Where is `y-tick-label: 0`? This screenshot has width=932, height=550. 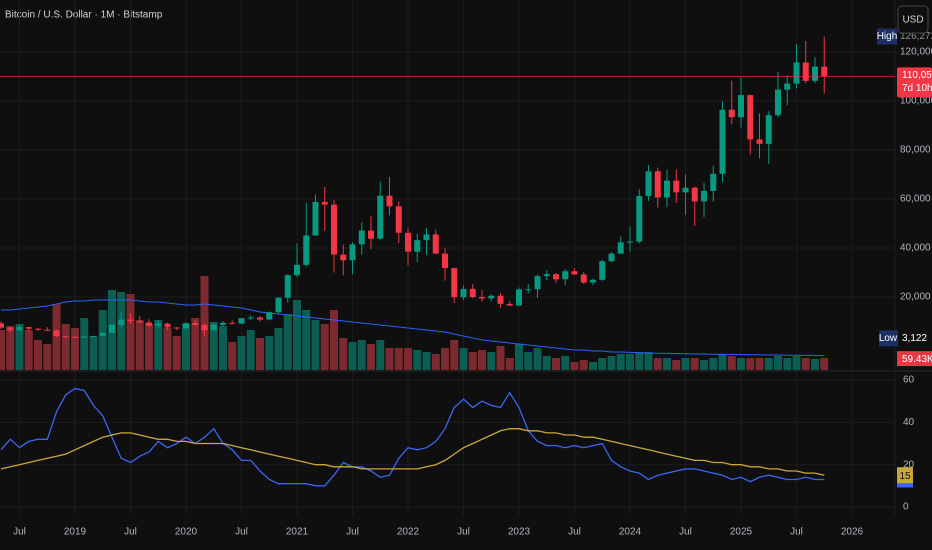
y-tick-label: 0 is located at coordinates (906, 507).